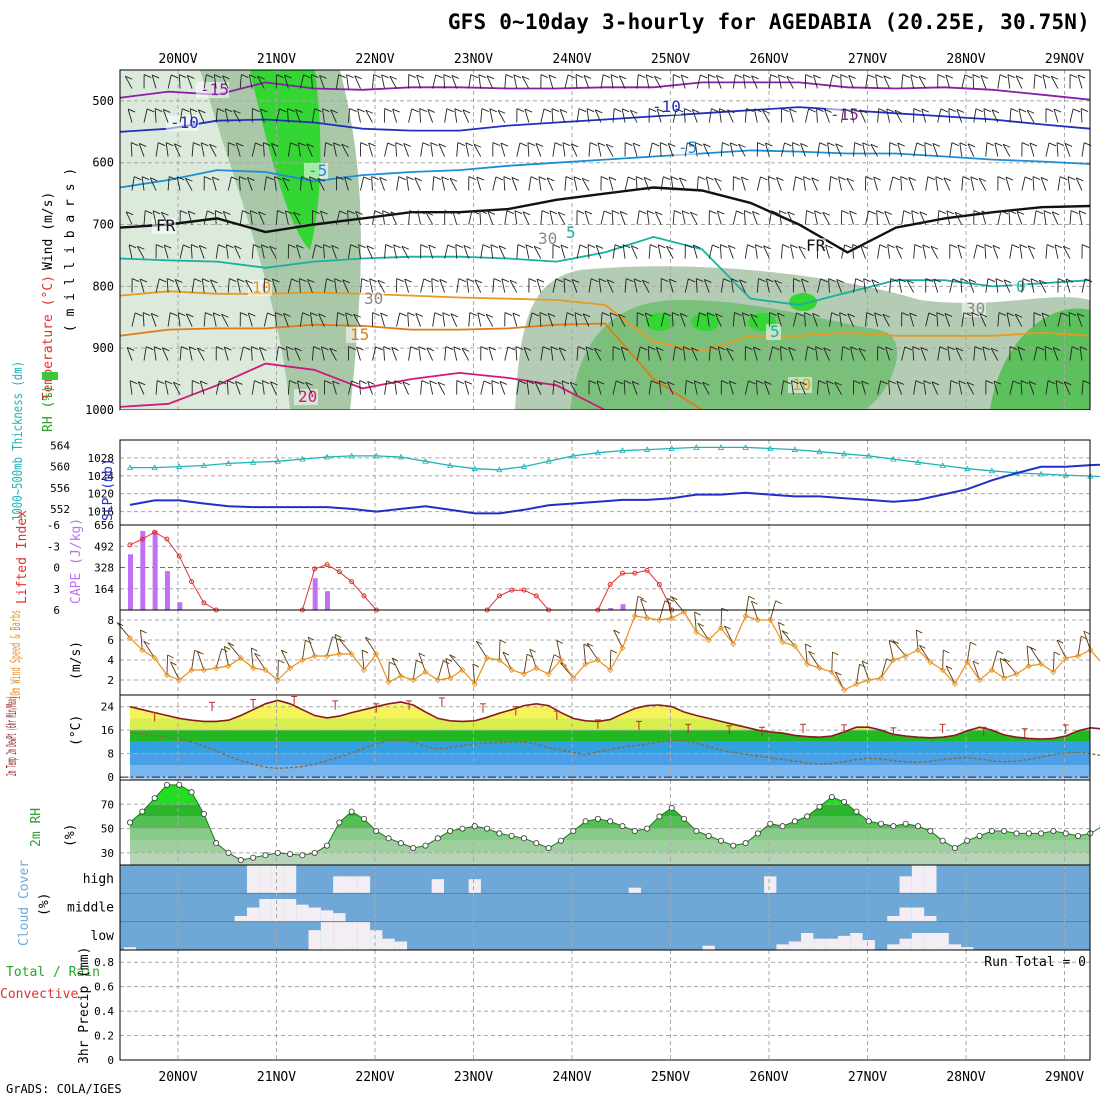 The image size is (1100, 1100). I want to click on date-label-bottom: 24NOV, so click(571, 1077).